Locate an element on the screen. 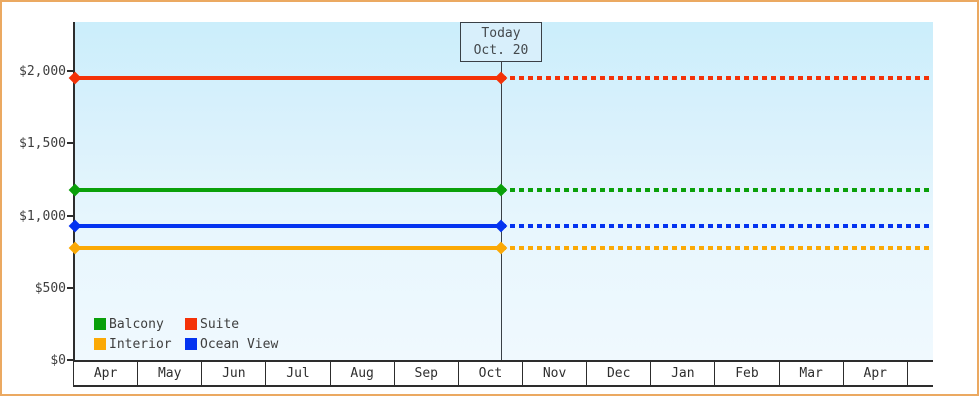  y-tick-label-1500: $1,500 is located at coordinates (42, 144).